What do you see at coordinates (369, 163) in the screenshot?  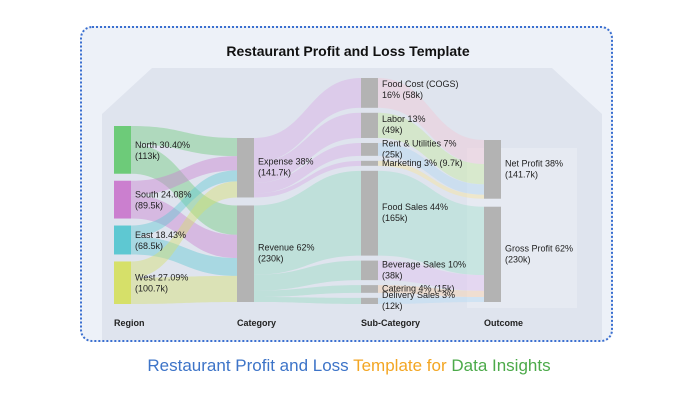 I see `node-marketing` at bounding box center [369, 163].